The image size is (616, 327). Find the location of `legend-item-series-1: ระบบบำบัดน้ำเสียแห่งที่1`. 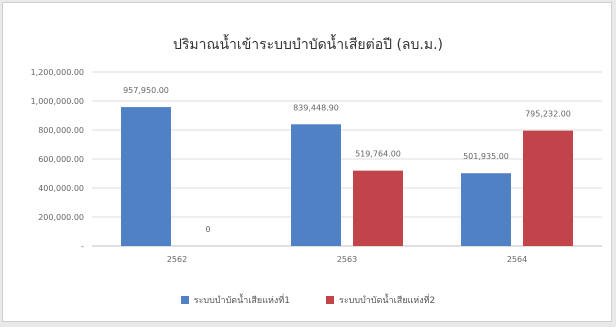

legend-item-series-1: ระบบบำบัดน้ำเสียแห่งที่1 is located at coordinates (235, 300).